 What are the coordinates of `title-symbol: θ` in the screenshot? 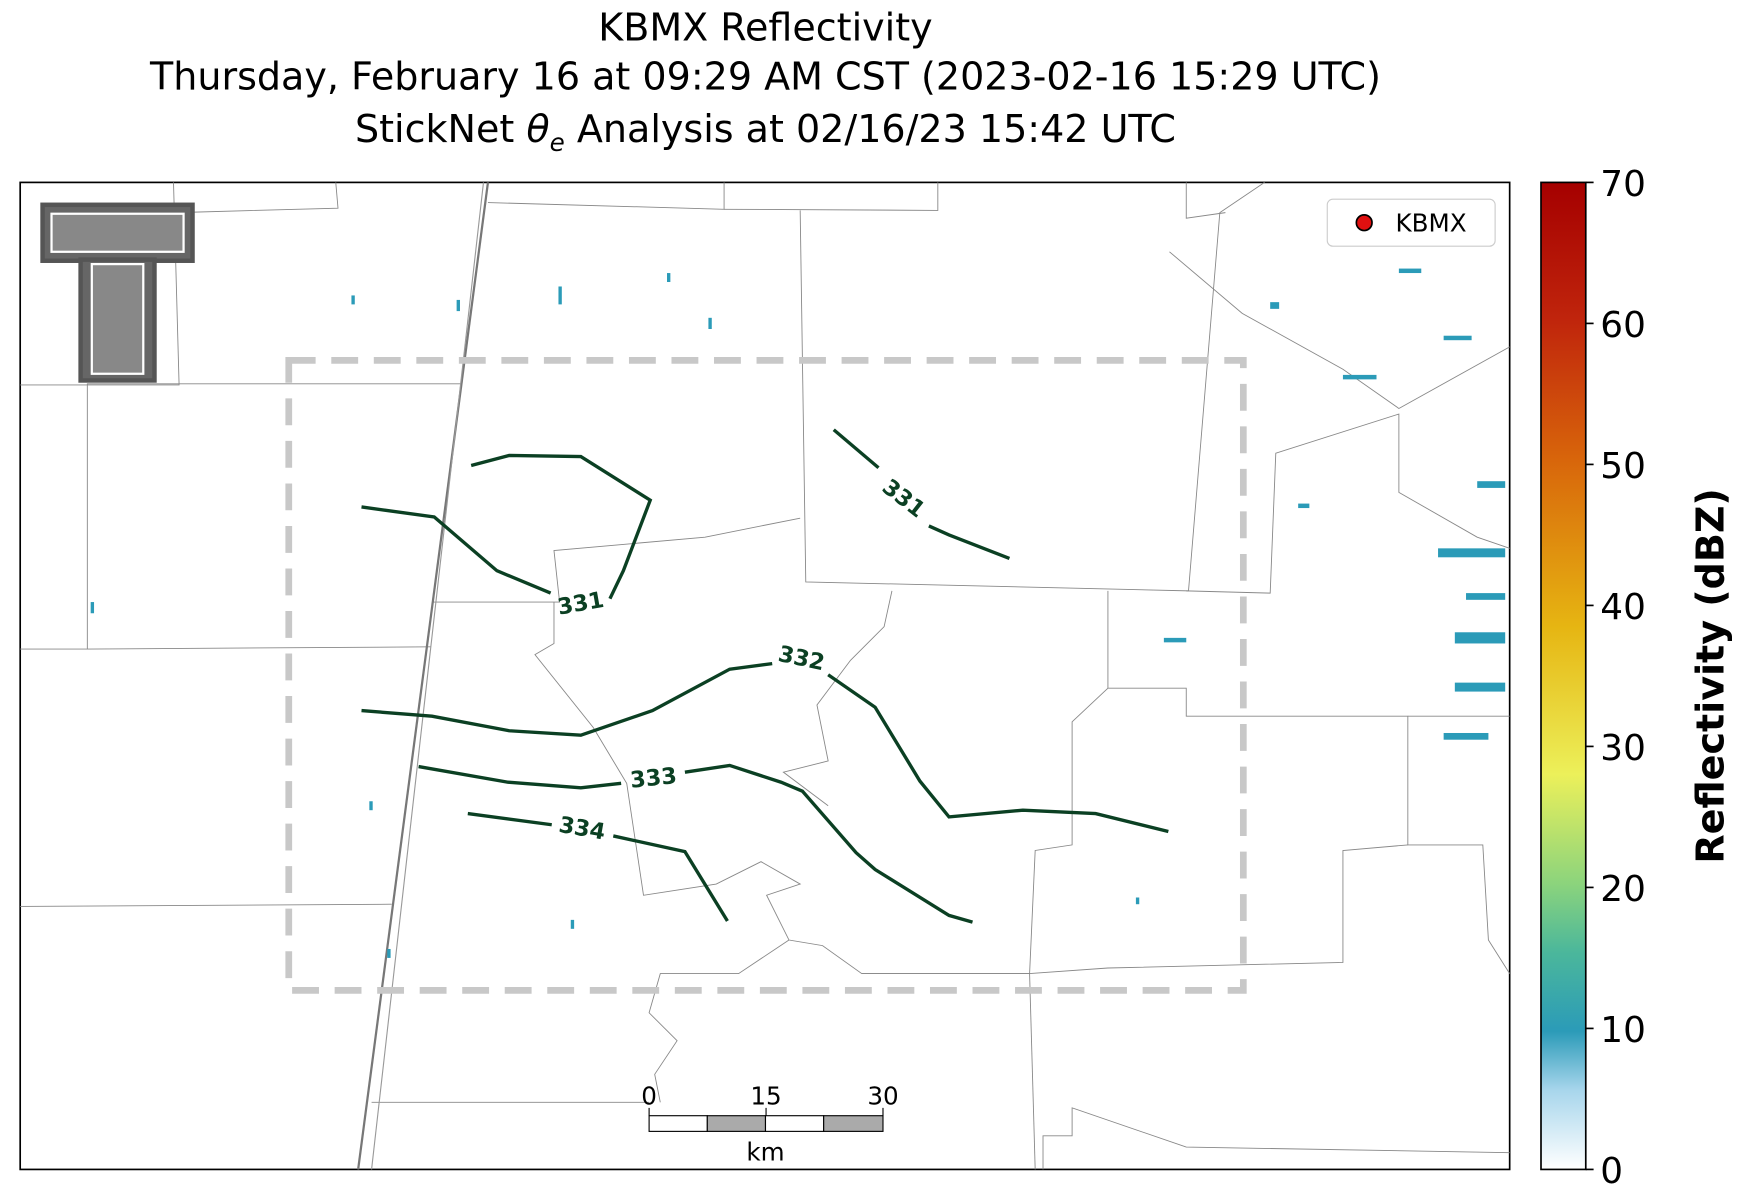 It's located at (537, 129).